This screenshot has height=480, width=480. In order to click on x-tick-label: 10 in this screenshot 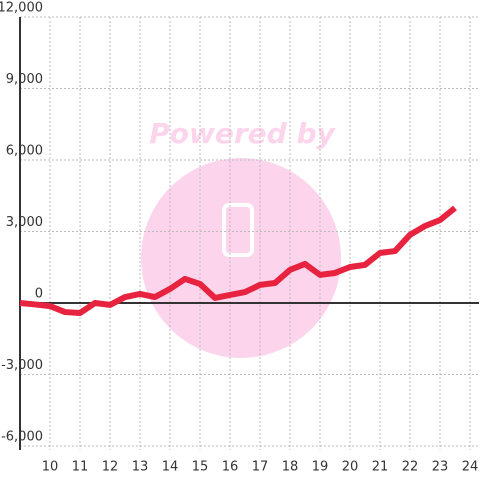, I will do `click(50, 467)`.